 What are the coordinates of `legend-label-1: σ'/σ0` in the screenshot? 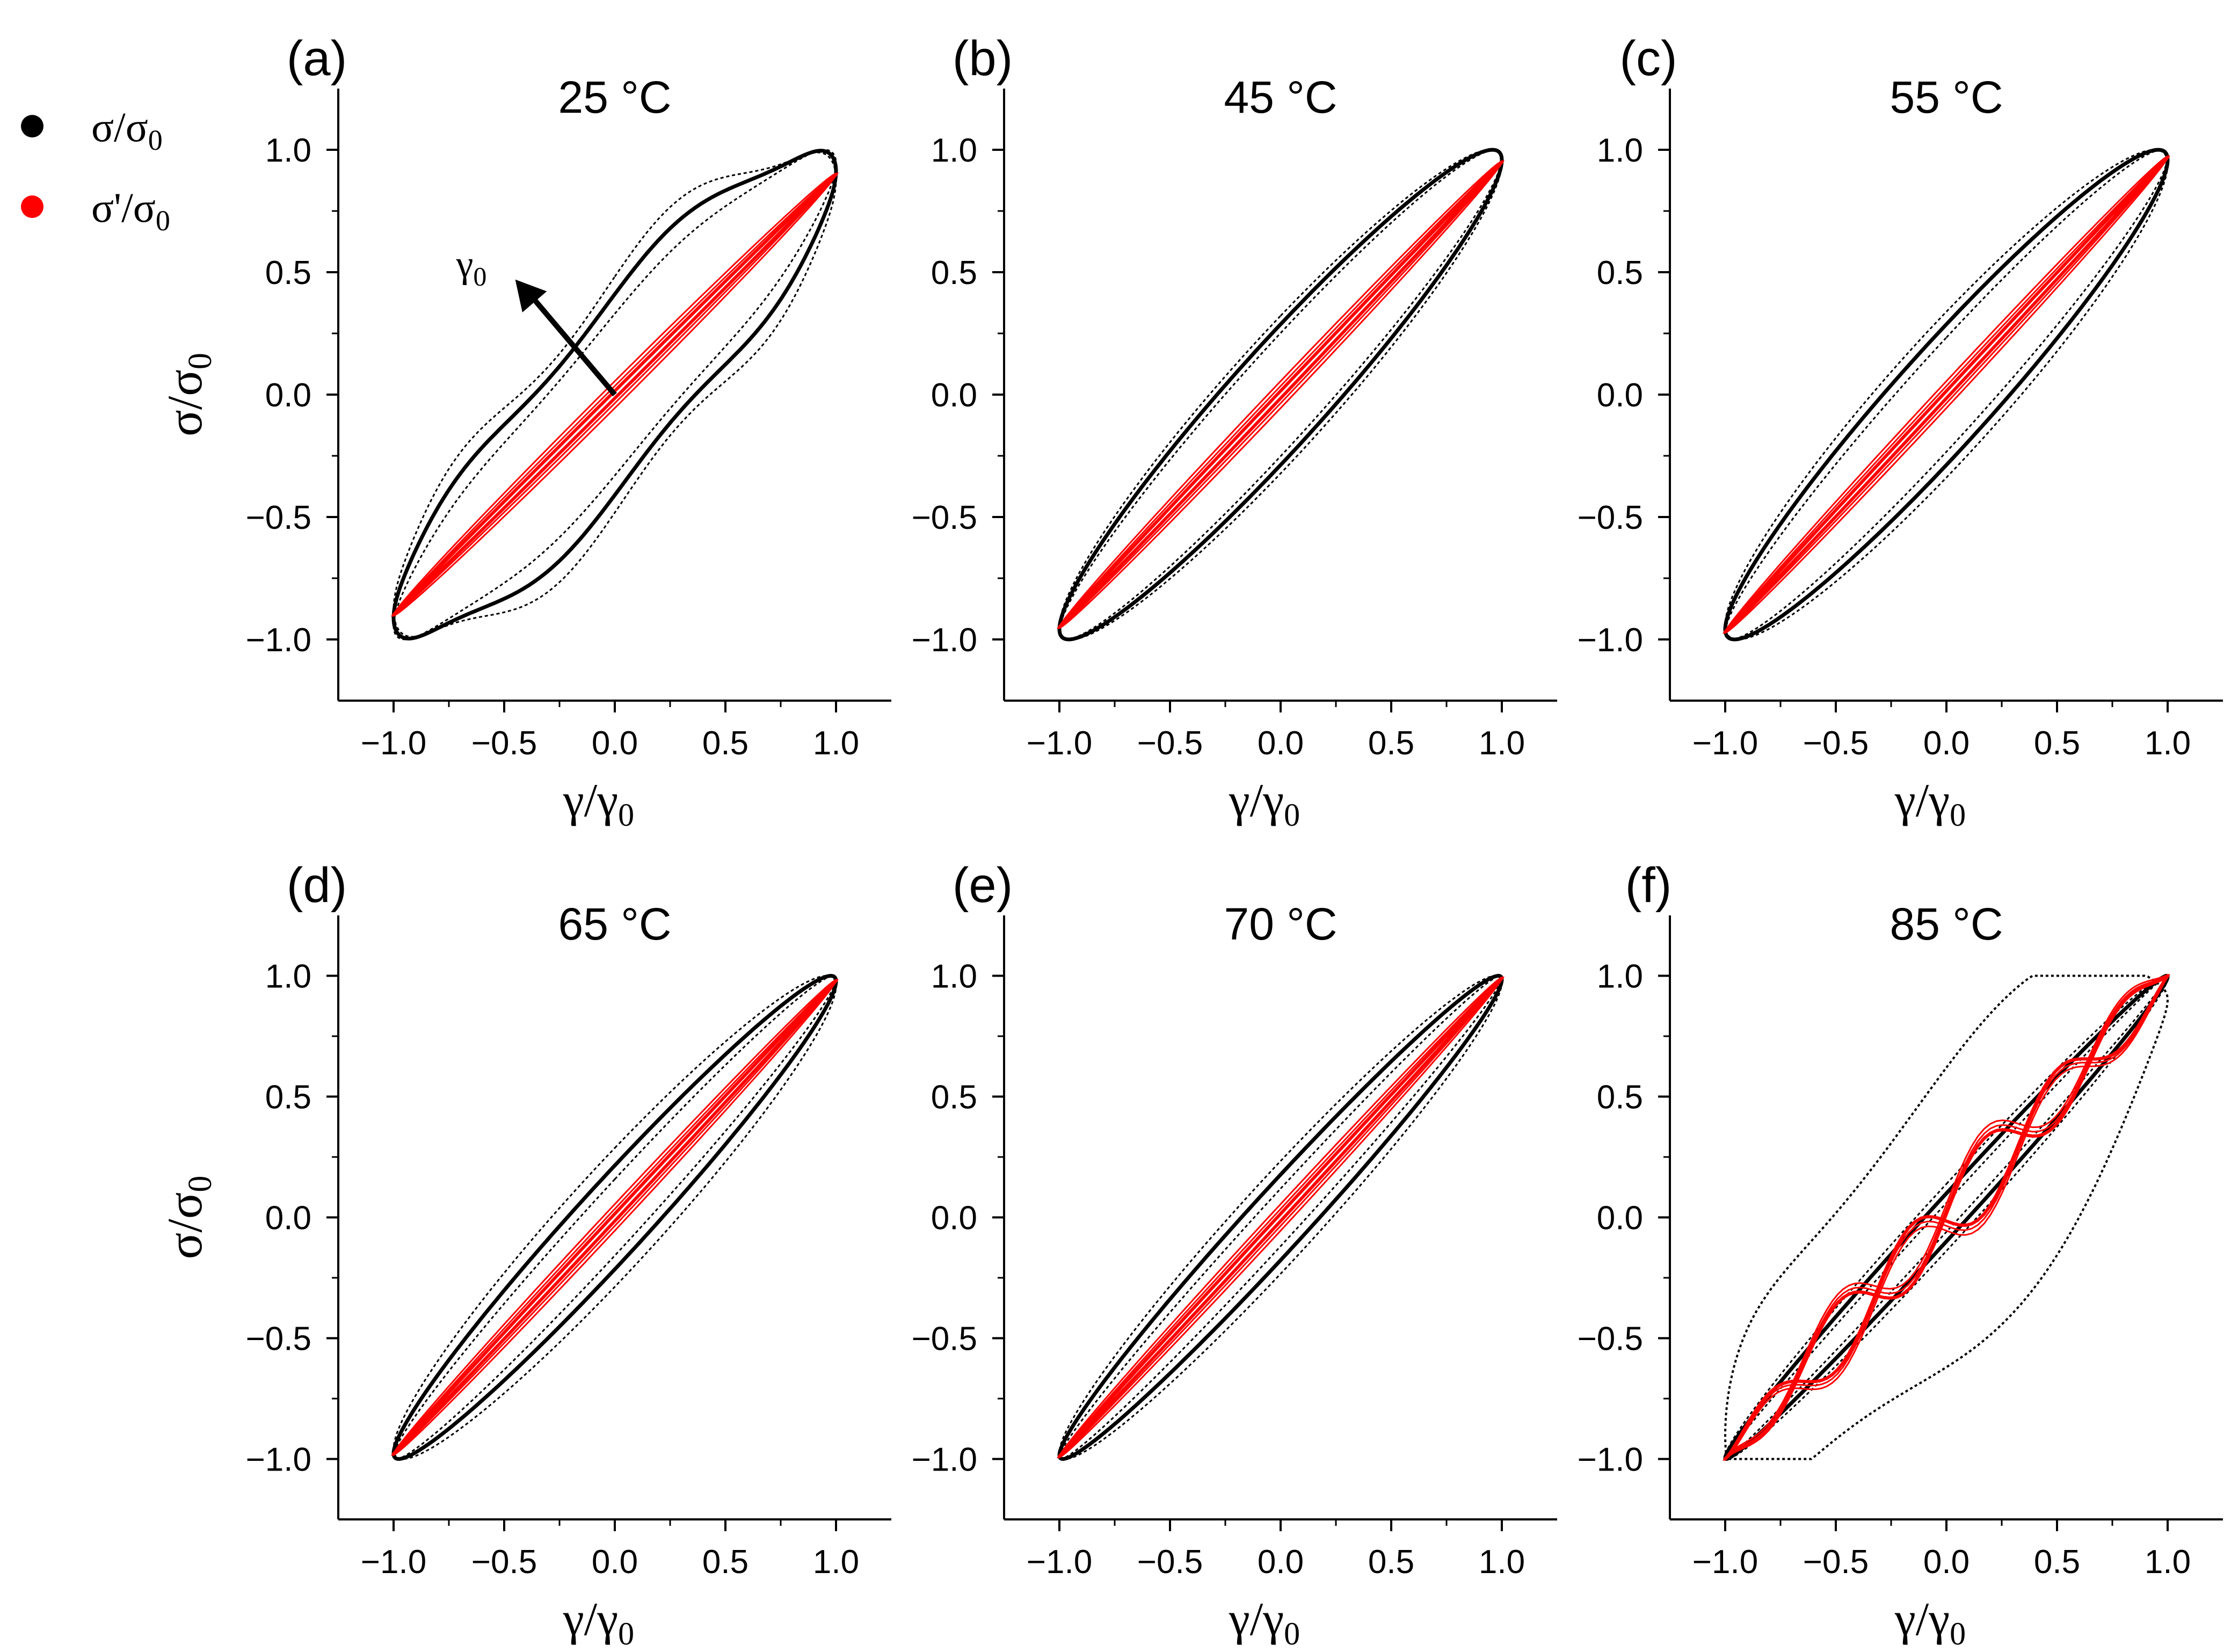 It's located at (130, 211).